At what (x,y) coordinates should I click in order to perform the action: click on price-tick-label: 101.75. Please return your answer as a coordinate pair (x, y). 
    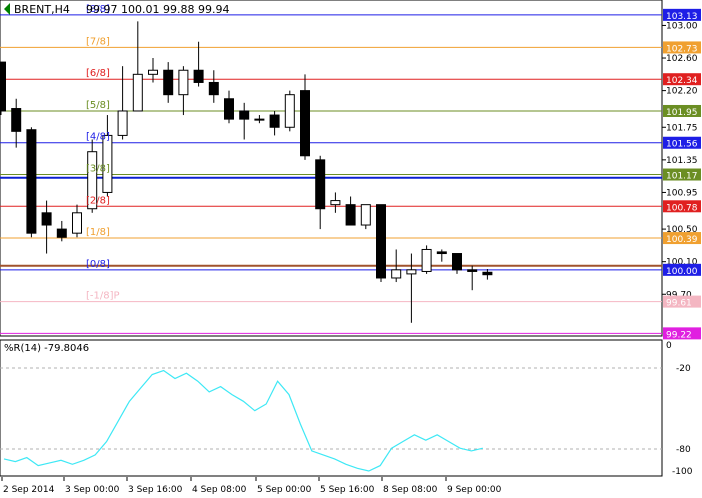
    Looking at the image, I should click on (682, 128).